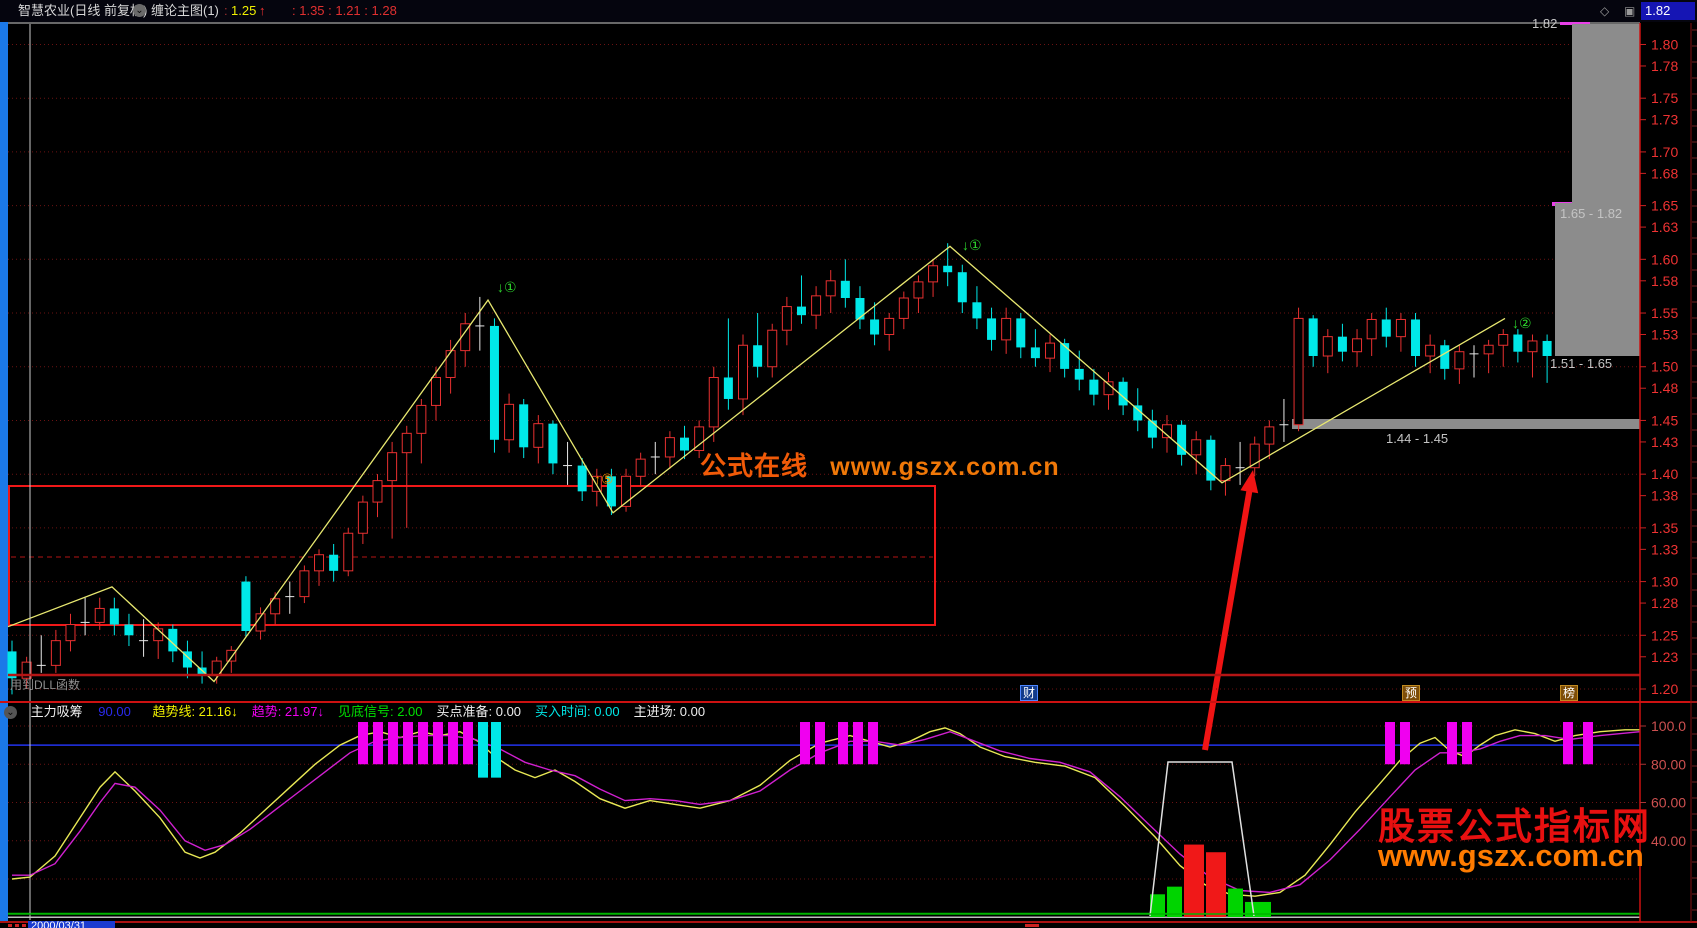 The height and width of the screenshot is (928, 1697). Describe the element at coordinates (1522, 323) in the screenshot. I see `svg-text: ↓②` at that location.